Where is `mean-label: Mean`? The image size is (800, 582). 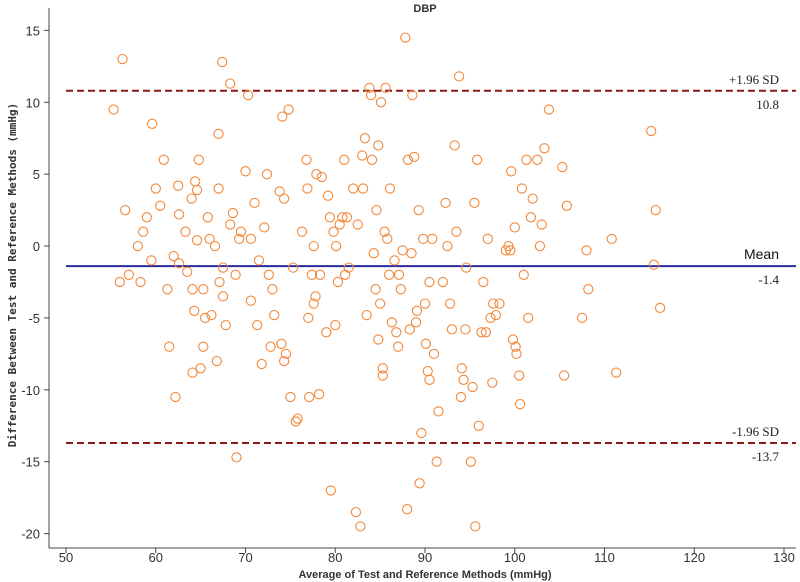 mean-label: Mean is located at coordinates (761, 254).